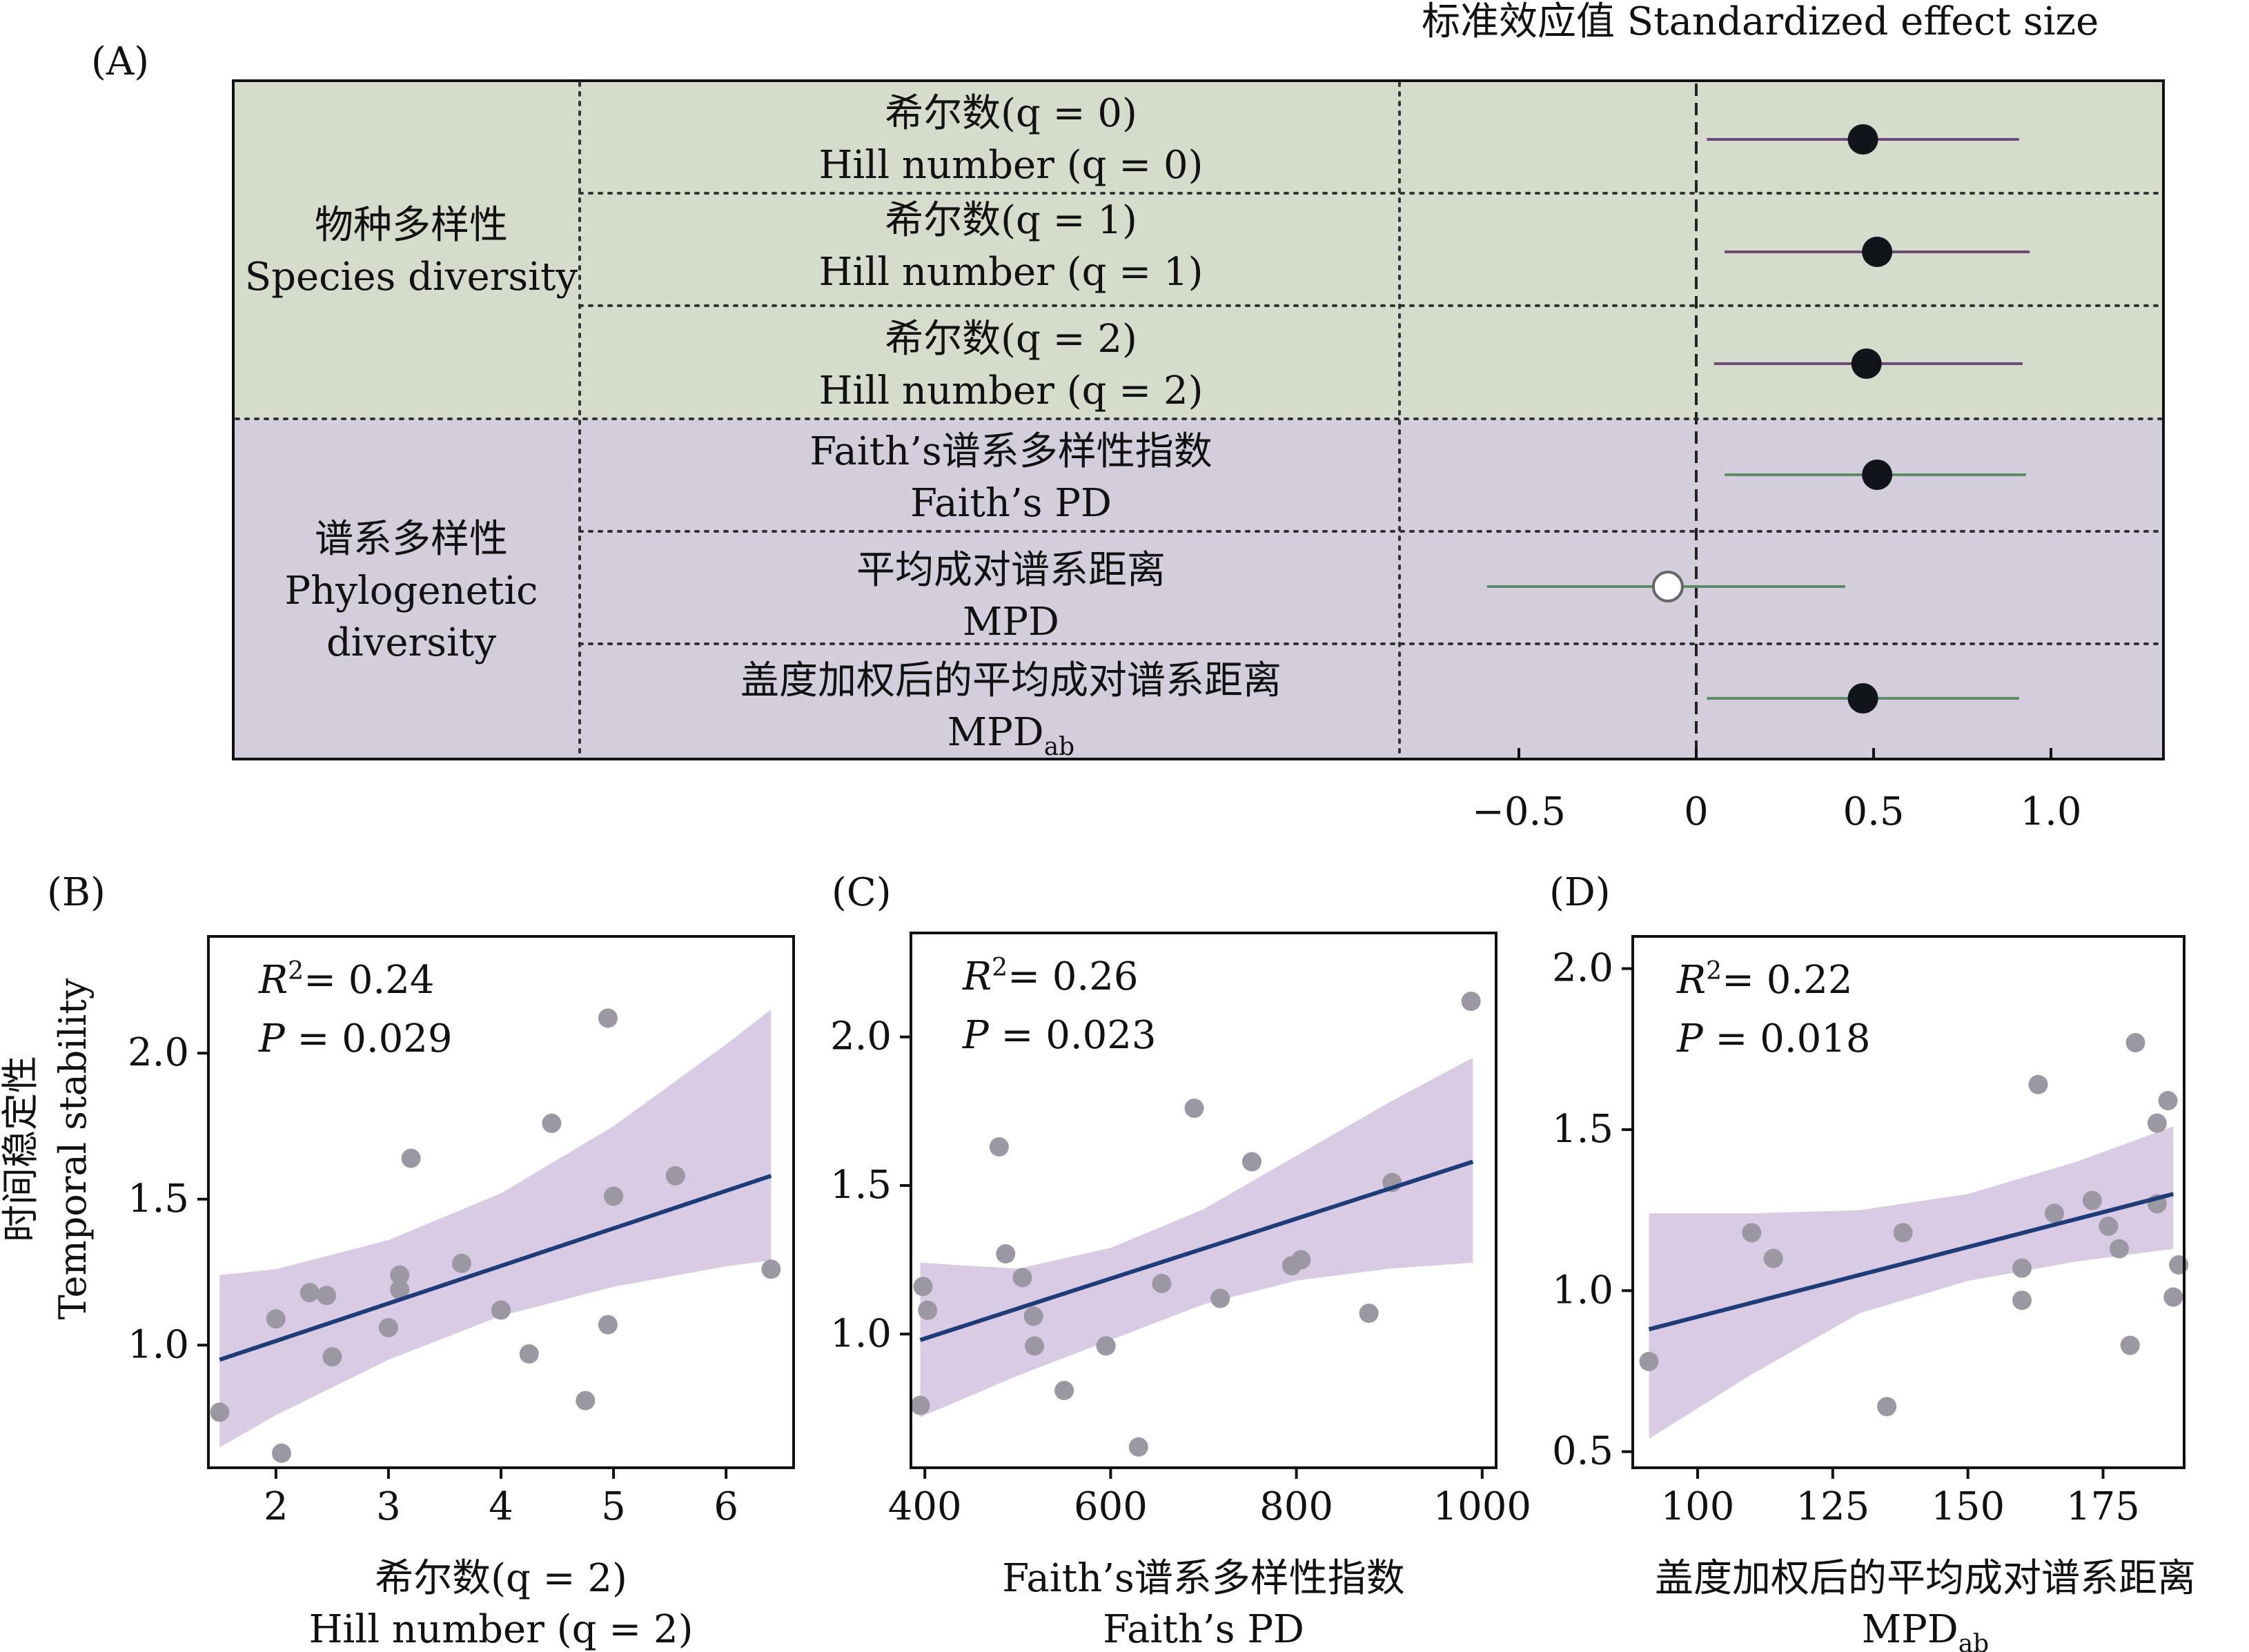 Image resolution: width=2249 pixels, height=1652 pixels. What do you see at coordinates (1925, 1629) in the screenshot?
I see `x-axis-label-en: MPDab` at bounding box center [1925, 1629].